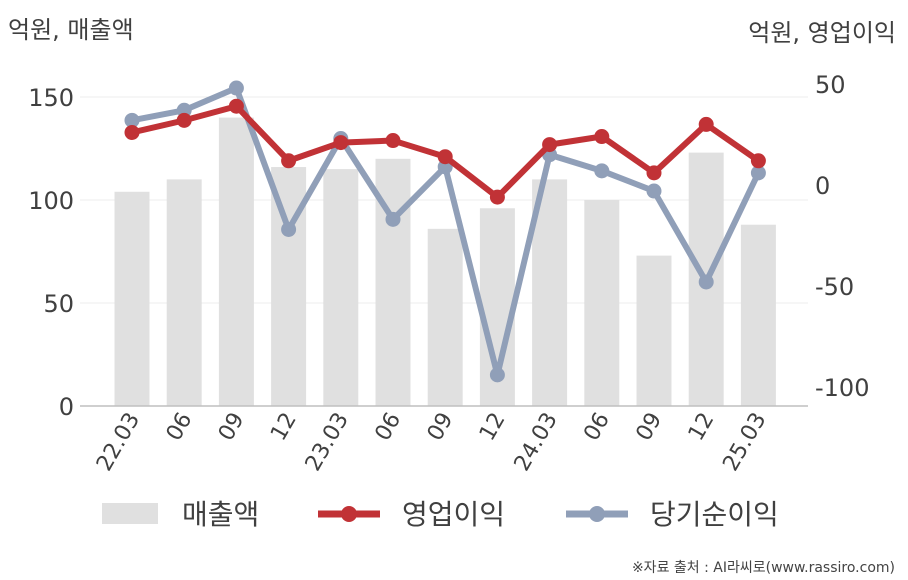 The image size is (908, 580). What do you see at coordinates (66, 407) in the screenshot?
I see `left-tick-label: 0` at bounding box center [66, 407].